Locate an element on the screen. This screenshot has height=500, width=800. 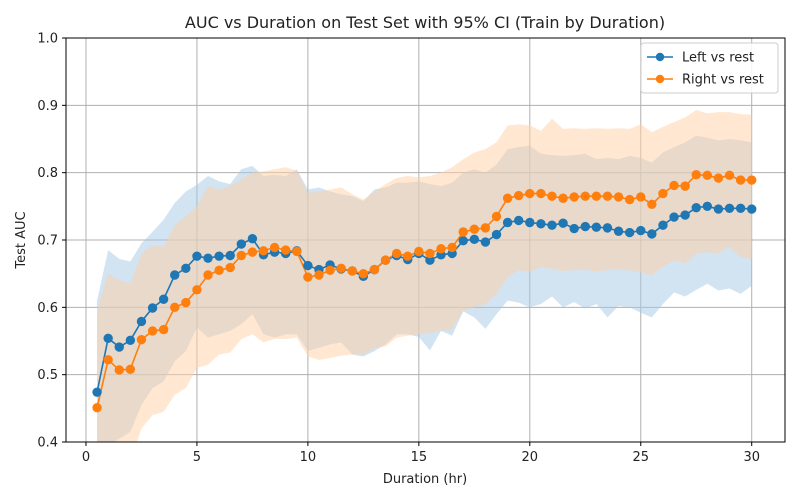
x-axis-label: Duration (hr) is located at coordinates (425, 479).